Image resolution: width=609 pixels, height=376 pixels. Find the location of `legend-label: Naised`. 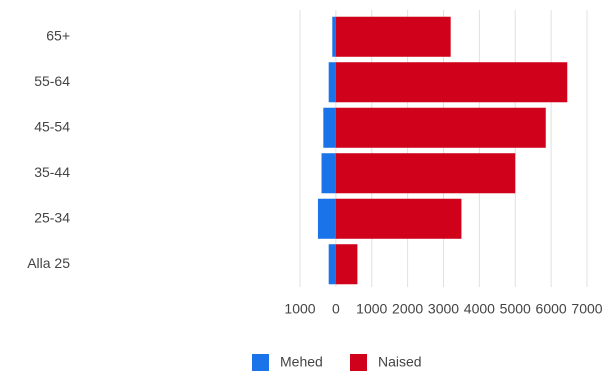

legend-label: Naised is located at coordinates (400, 362).